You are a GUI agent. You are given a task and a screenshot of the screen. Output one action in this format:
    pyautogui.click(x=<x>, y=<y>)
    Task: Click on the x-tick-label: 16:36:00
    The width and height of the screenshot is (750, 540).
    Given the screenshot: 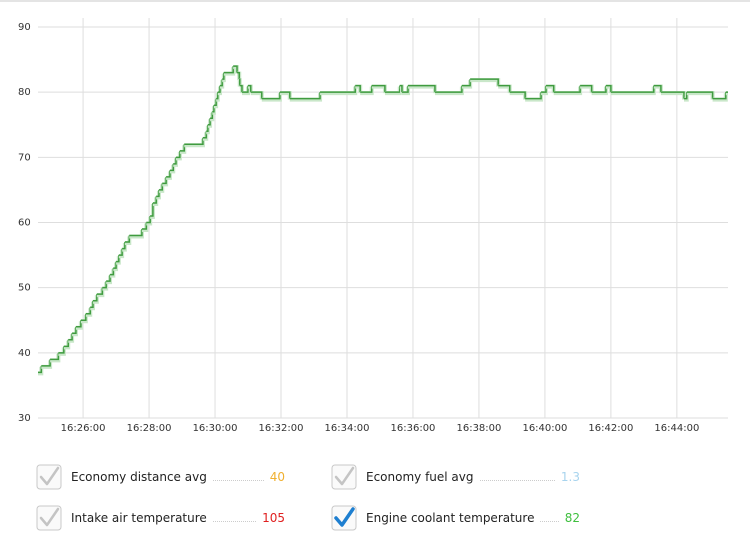 What is the action you would take?
    pyautogui.click(x=413, y=428)
    